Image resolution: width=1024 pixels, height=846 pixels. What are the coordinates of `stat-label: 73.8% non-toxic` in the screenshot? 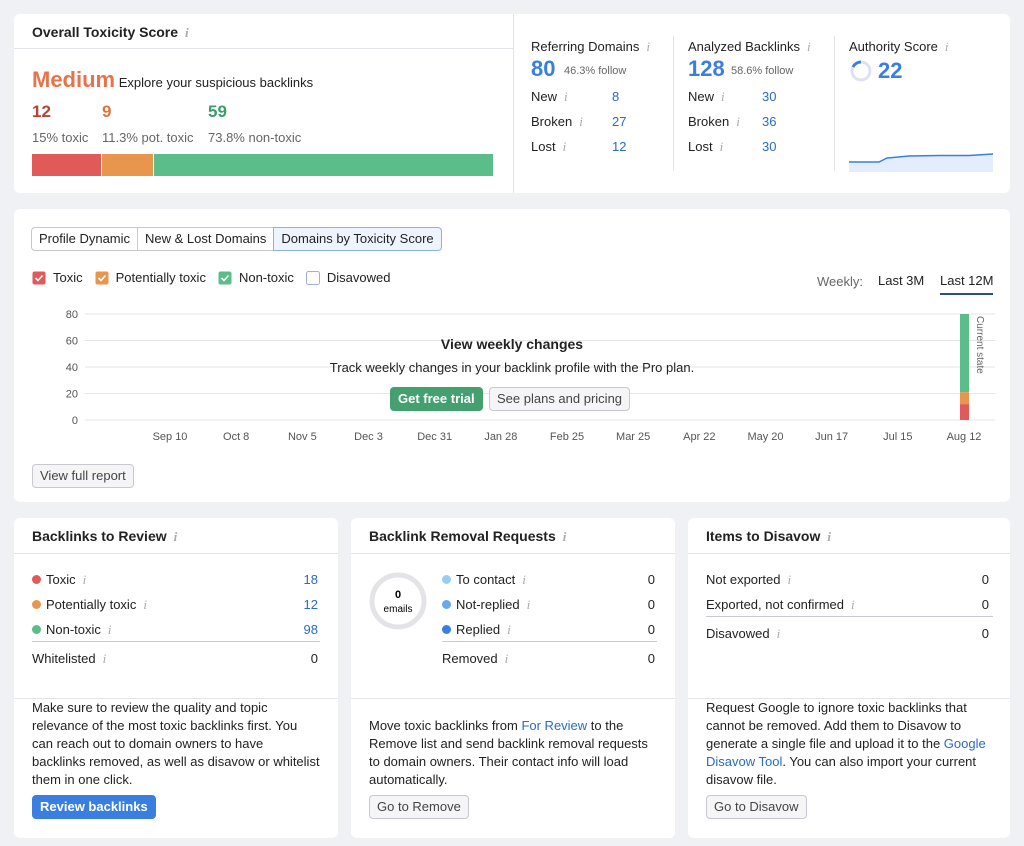 It's located at (254, 137).